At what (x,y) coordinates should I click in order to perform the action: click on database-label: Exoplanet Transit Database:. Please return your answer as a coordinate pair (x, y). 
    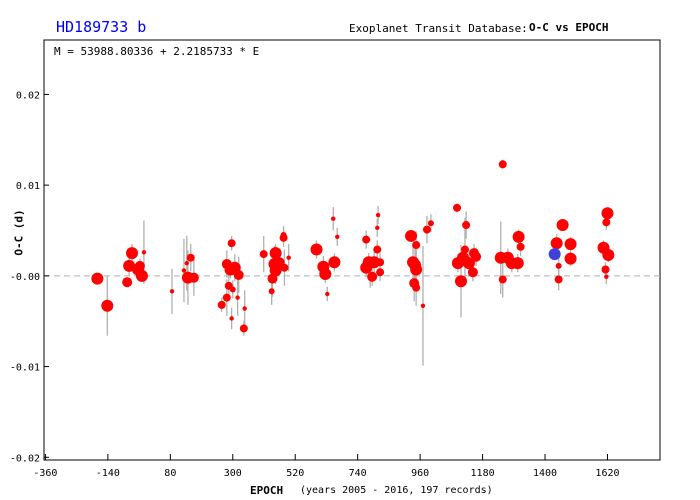
    Looking at the image, I should click on (438, 28).